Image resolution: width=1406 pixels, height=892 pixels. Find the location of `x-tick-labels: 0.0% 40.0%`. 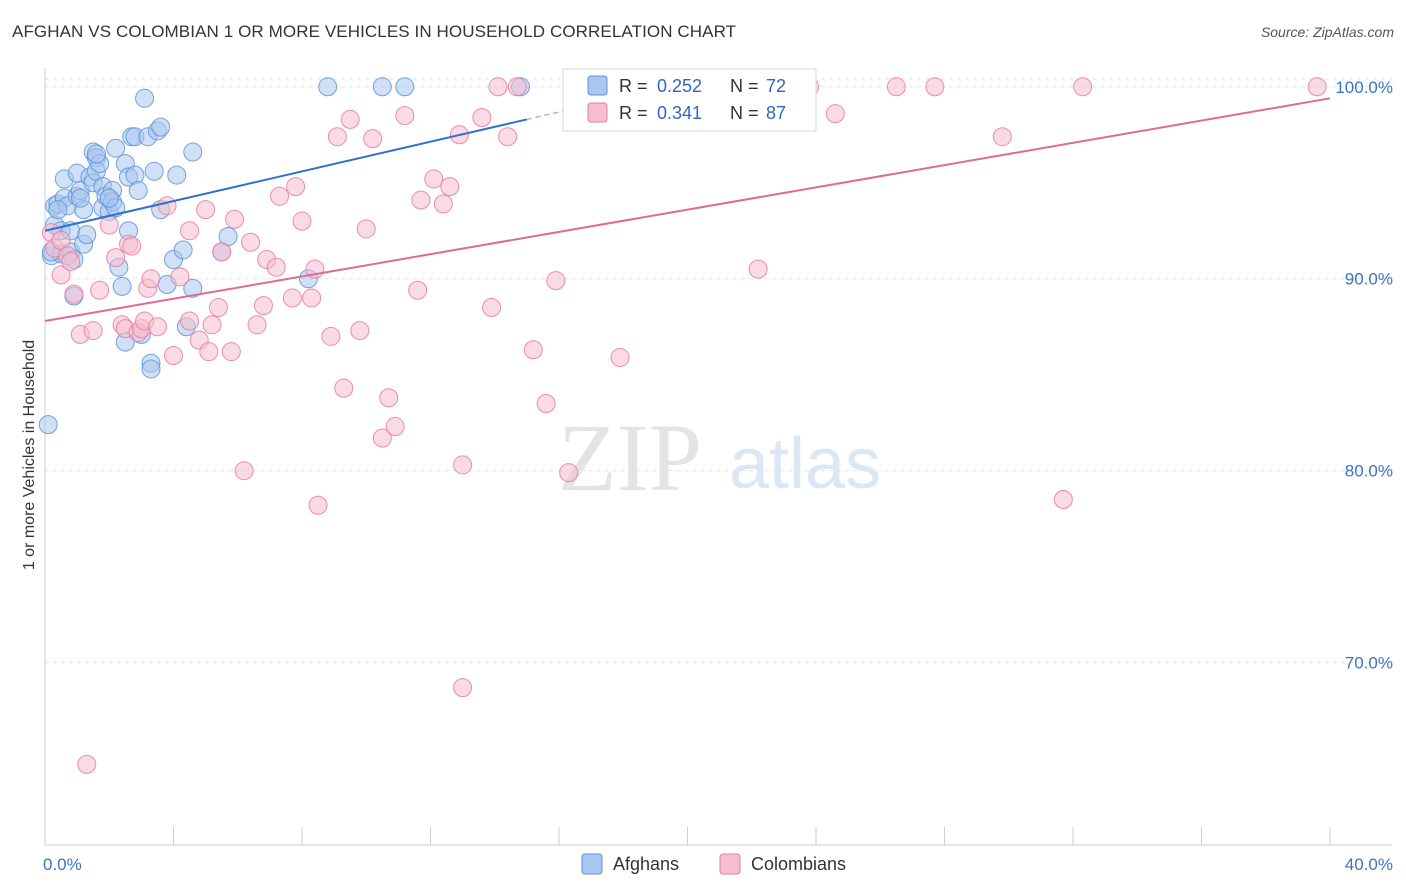

x-tick-labels: 0.0% 40.0% is located at coordinates (718, 864).